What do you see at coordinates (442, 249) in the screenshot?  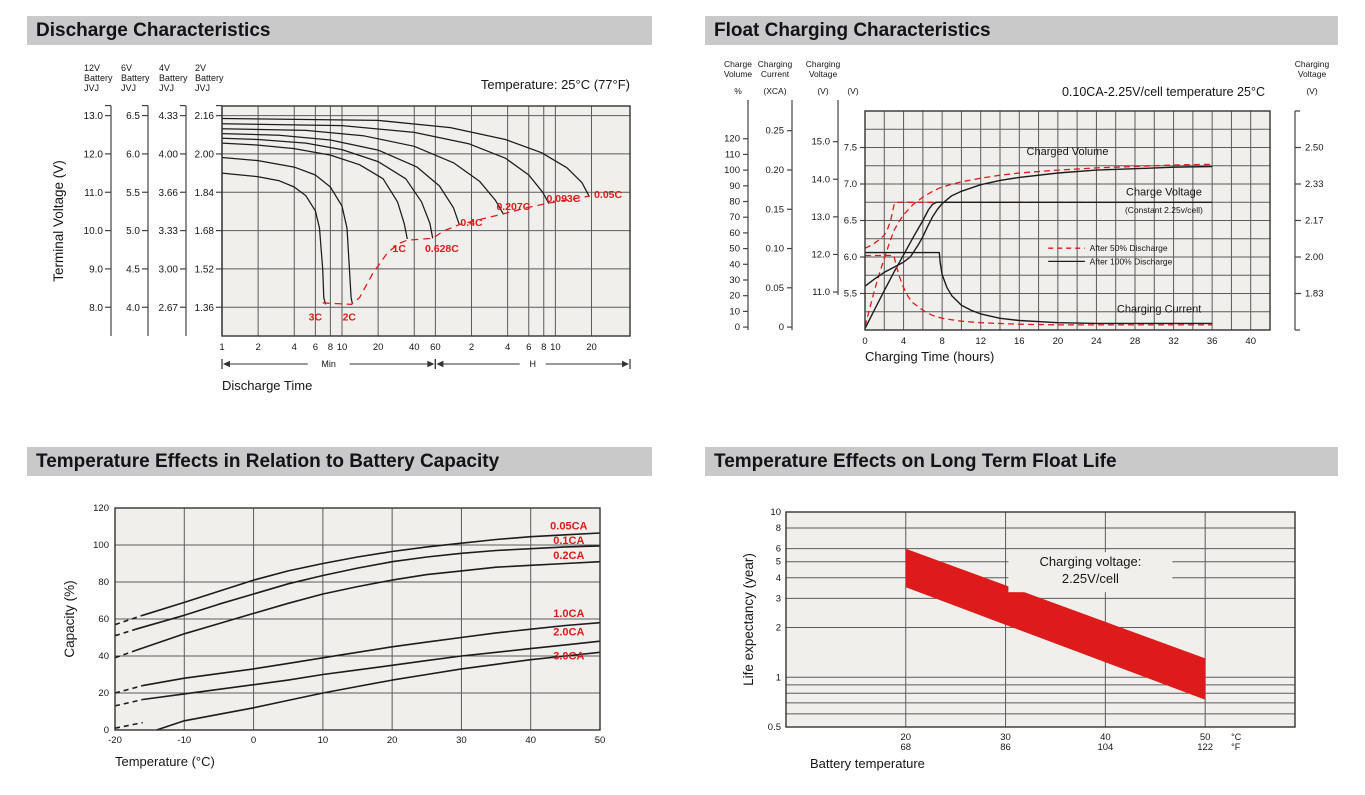 I see `svg-text: 0.628C` at bounding box center [442, 249].